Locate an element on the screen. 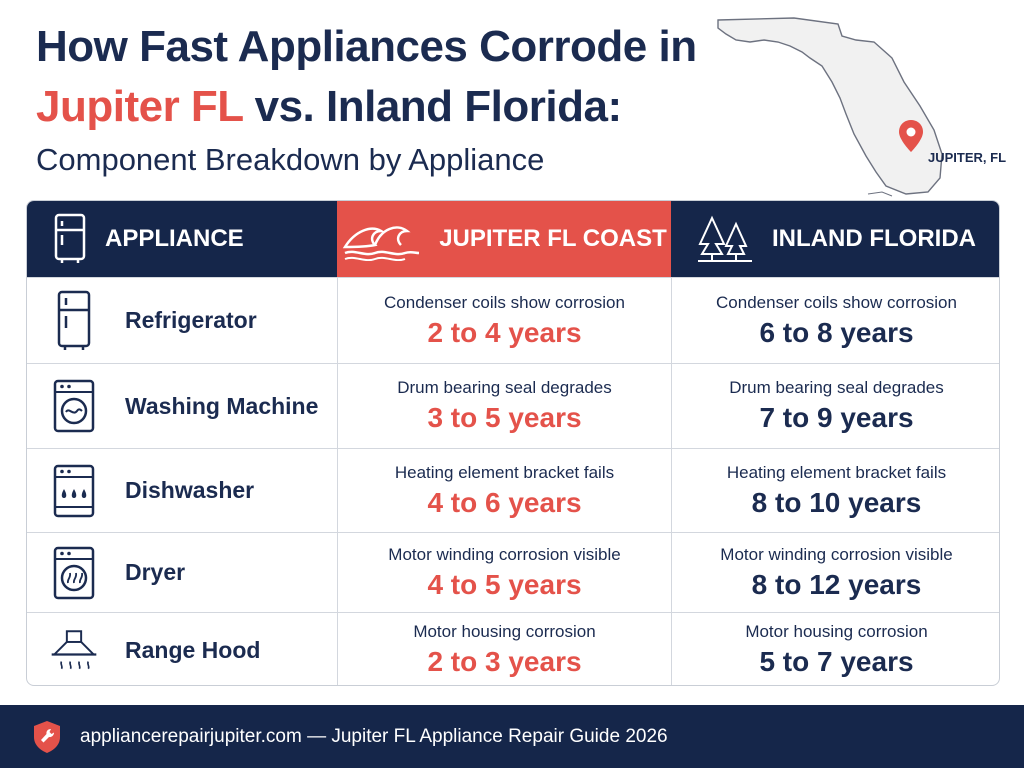  appliance-name: Range Hood is located at coordinates (193, 649).